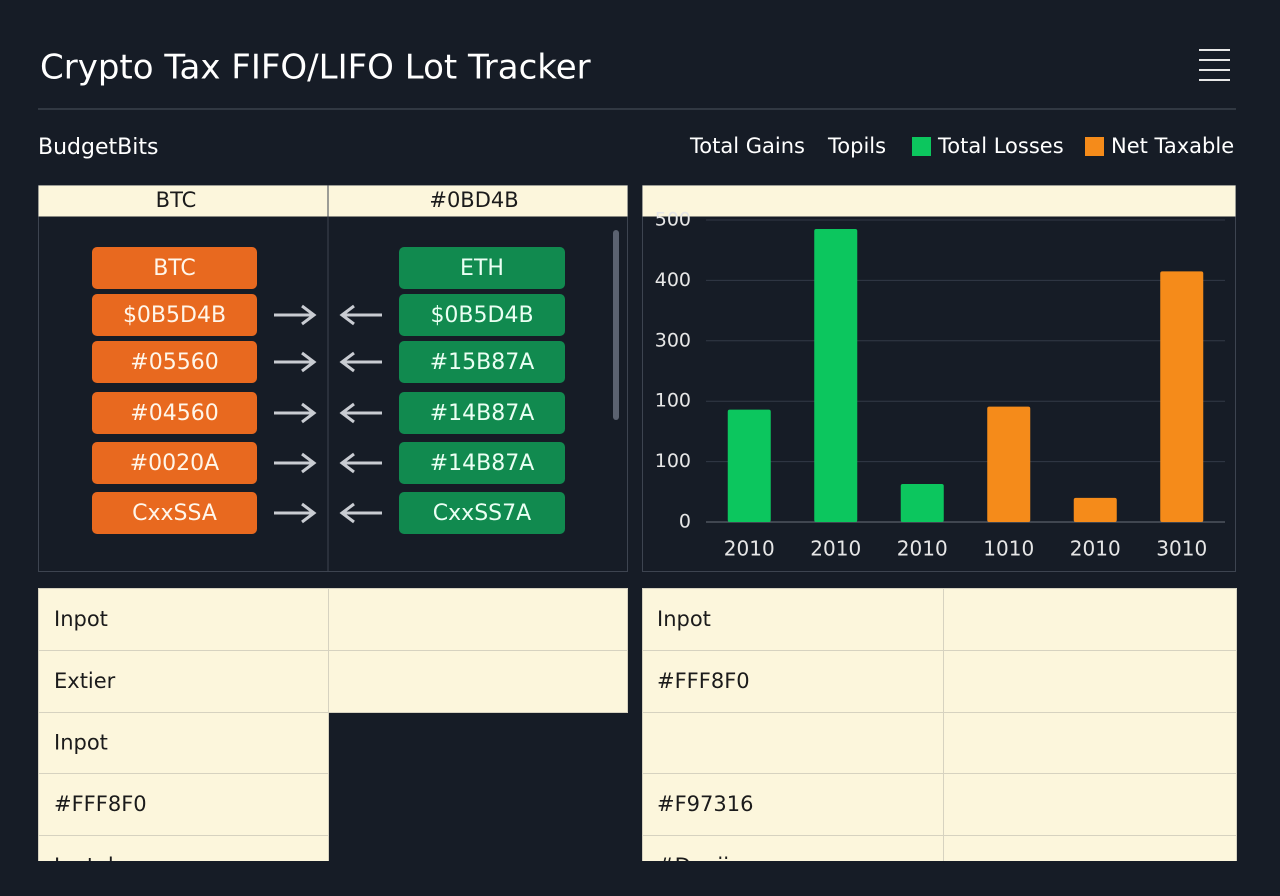  What do you see at coordinates (84, 866) in the screenshot?
I see `table-cell-label: Inptol` at bounding box center [84, 866].